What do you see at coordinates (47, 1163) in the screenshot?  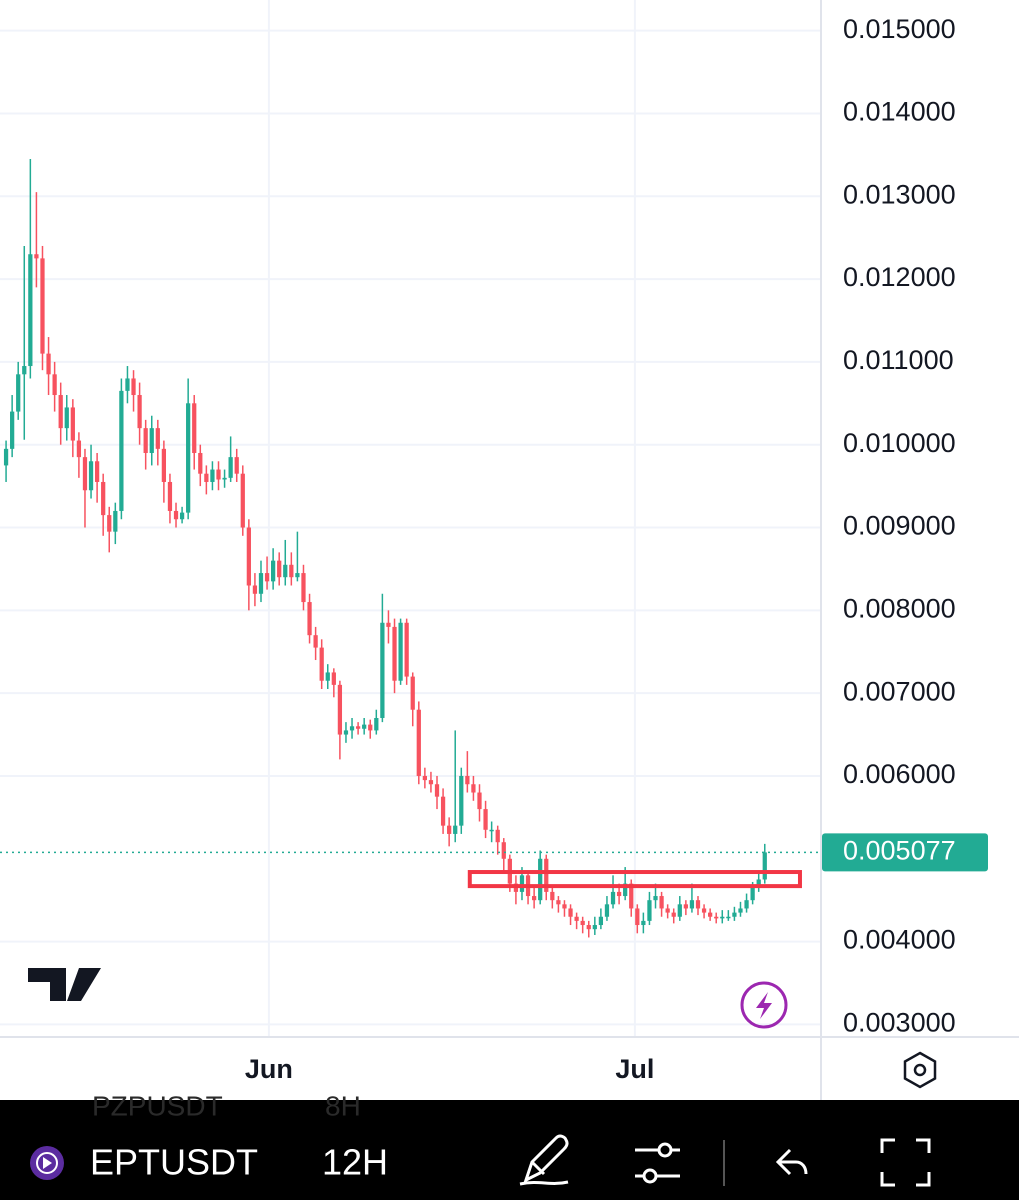 I see `symbol-logo-mark` at bounding box center [47, 1163].